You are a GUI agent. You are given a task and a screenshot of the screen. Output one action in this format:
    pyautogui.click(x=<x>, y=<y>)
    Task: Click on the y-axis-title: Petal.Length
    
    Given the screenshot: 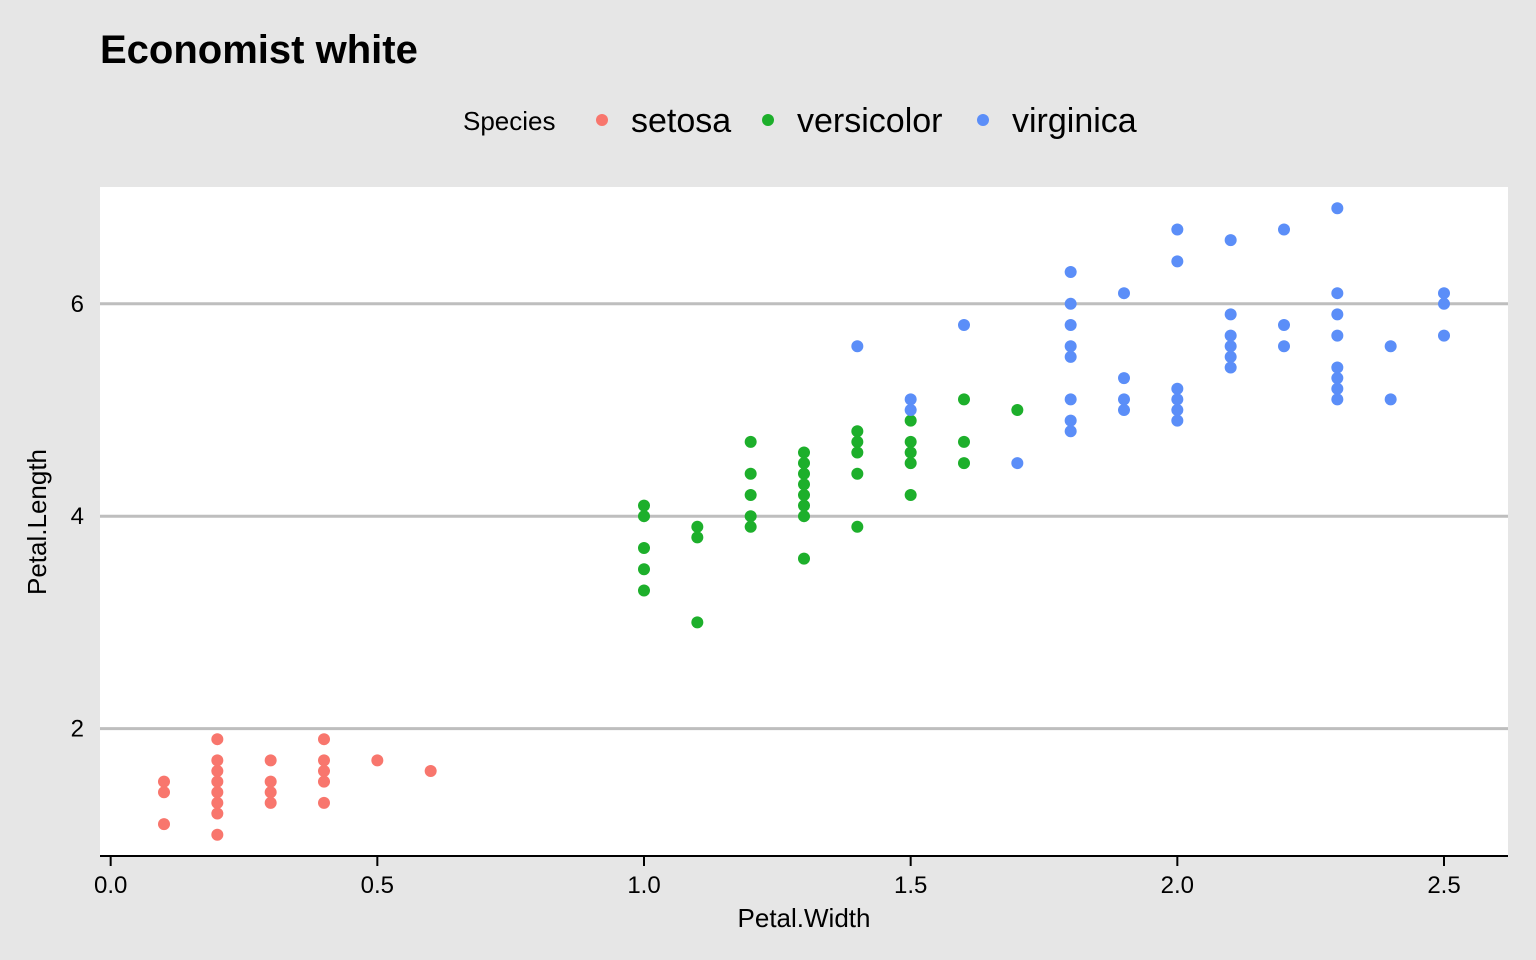 What is the action you would take?
    pyautogui.click(x=37, y=522)
    